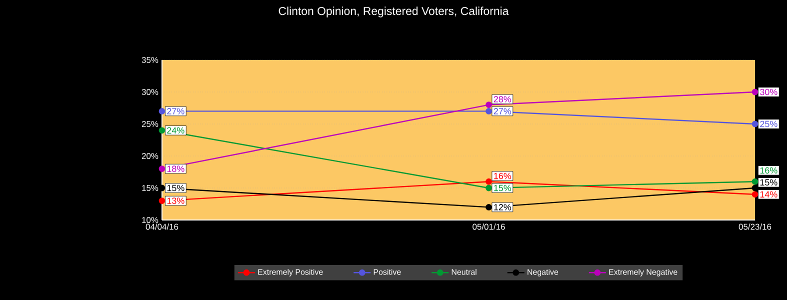 This screenshot has width=787, height=300. Describe the element at coordinates (150, 220) in the screenshot. I see `y-tick-label: 10%` at that location.